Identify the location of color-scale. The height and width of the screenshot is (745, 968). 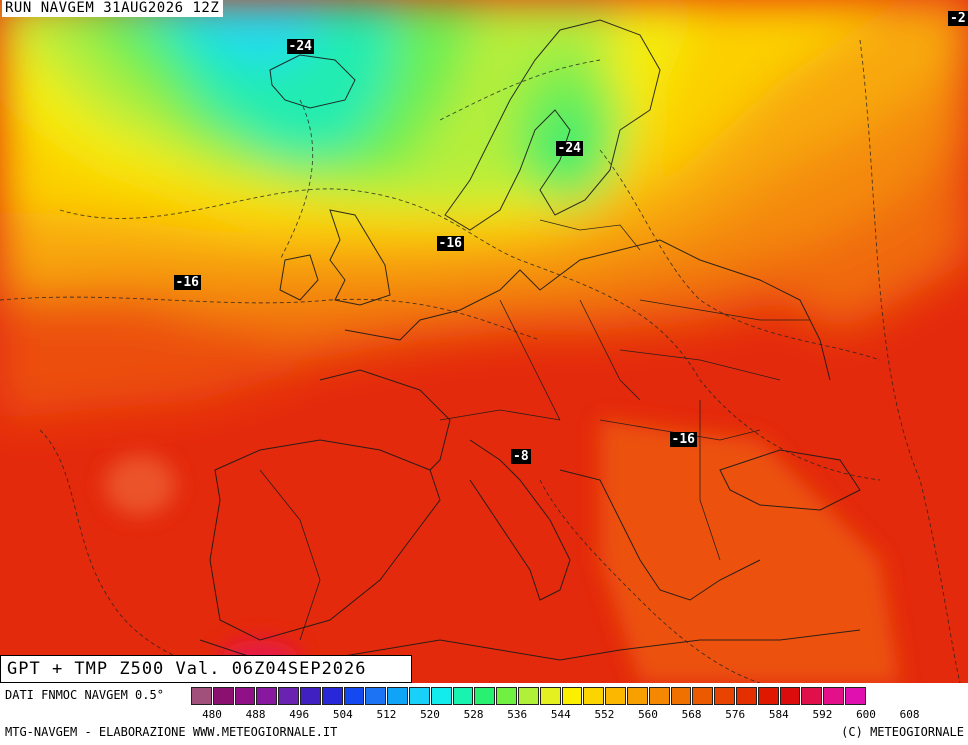
(529, 697).